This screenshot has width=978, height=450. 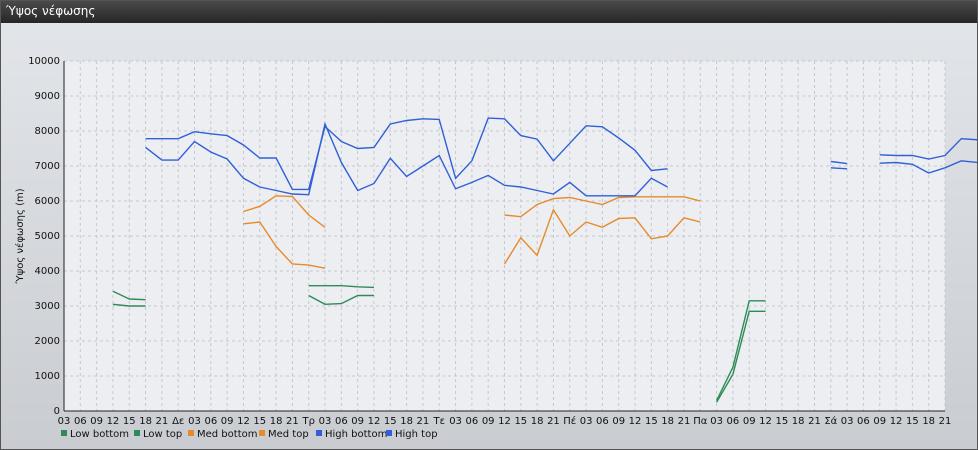 What do you see at coordinates (47, 201) in the screenshot?
I see `y-tick-label: 6000` at bounding box center [47, 201].